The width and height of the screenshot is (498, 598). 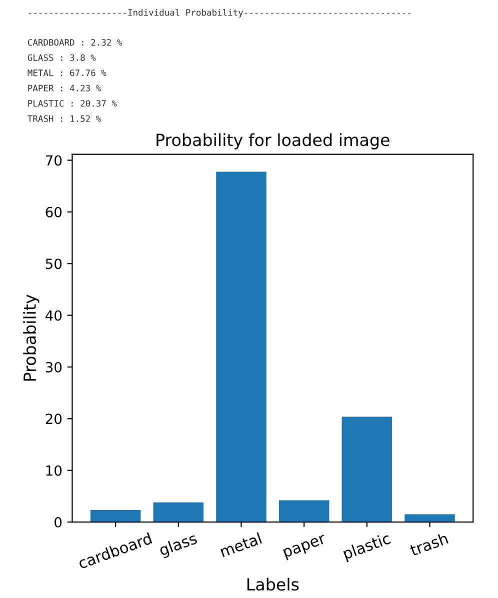 What do you see at coordinates (62, 57) in the screenshot?
I see `text: GLASS : 3.8 %` at bounding box center [62, 57].